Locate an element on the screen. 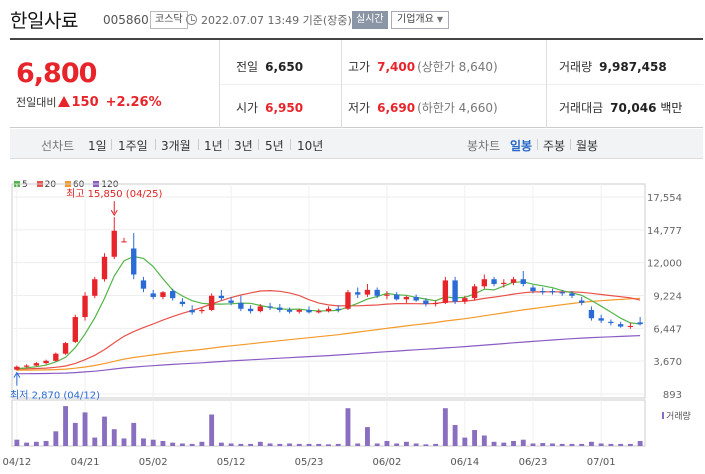  y-tick-label: 9,224 is located at coordinates (667, 297).